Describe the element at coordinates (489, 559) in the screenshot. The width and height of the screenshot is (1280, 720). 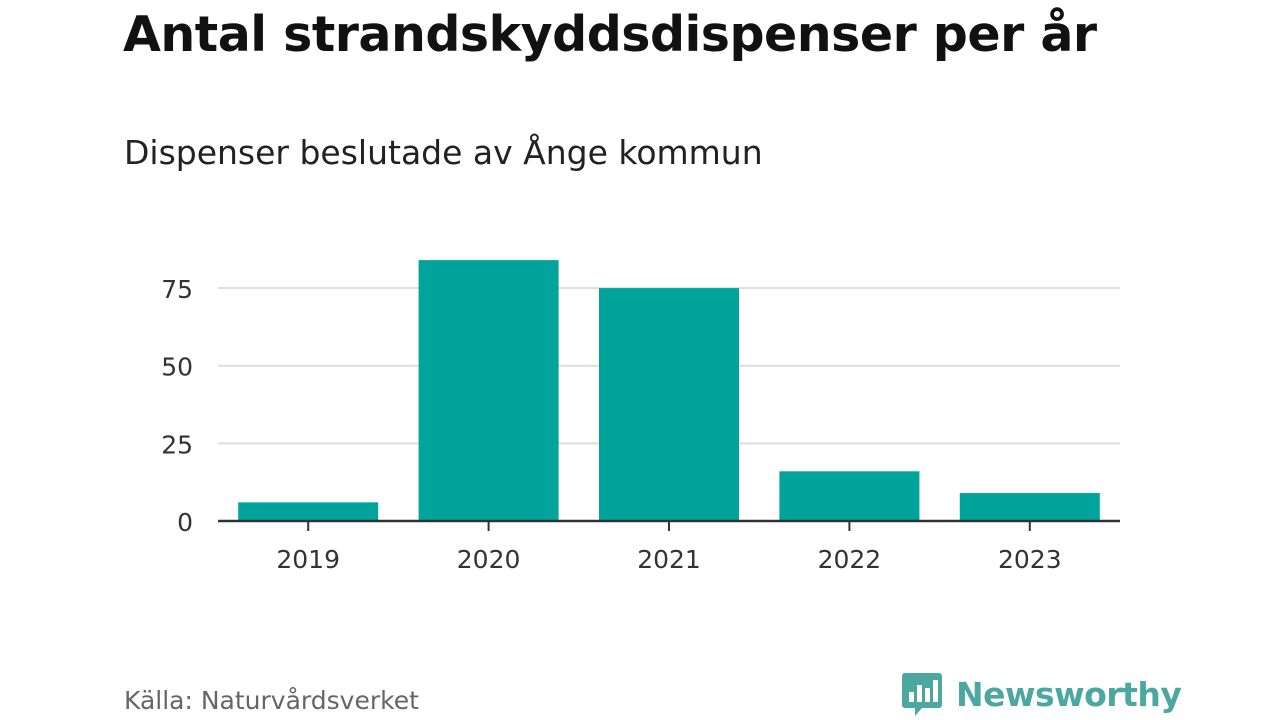
I see `x-tick-label: 2020` at that location.